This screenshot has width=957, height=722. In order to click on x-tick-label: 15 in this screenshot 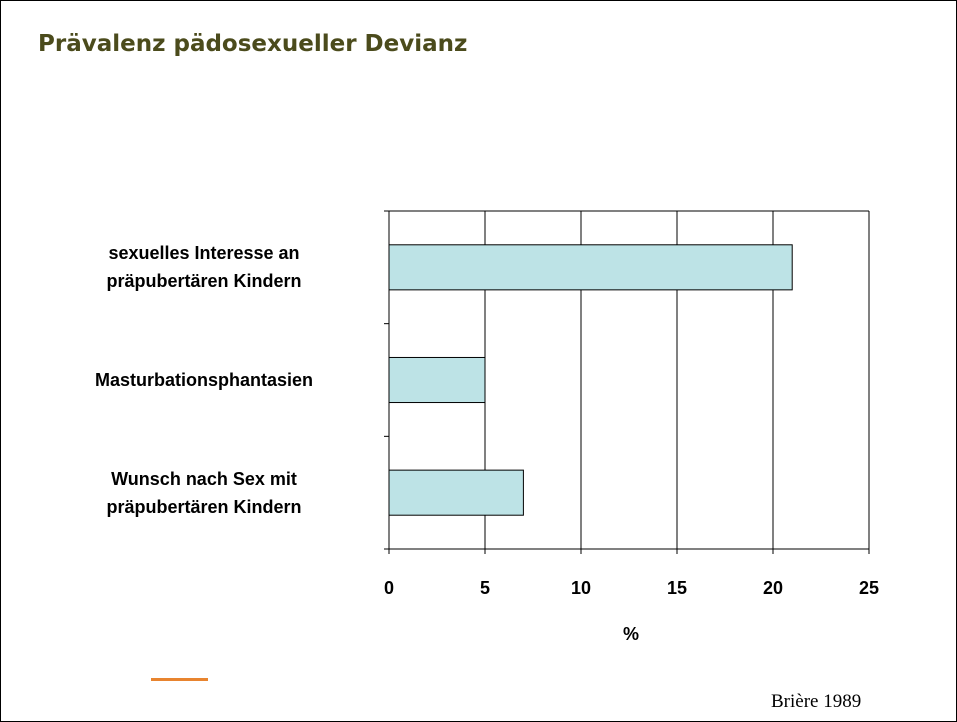, I will do `click(677, 588)`.